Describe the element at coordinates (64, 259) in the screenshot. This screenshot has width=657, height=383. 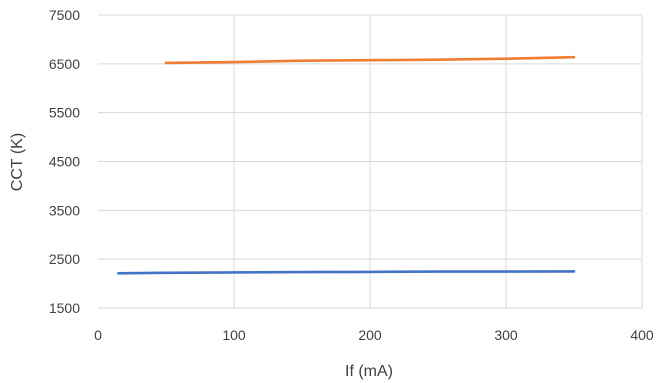
I see `y-tick-label: 2500` at that location.